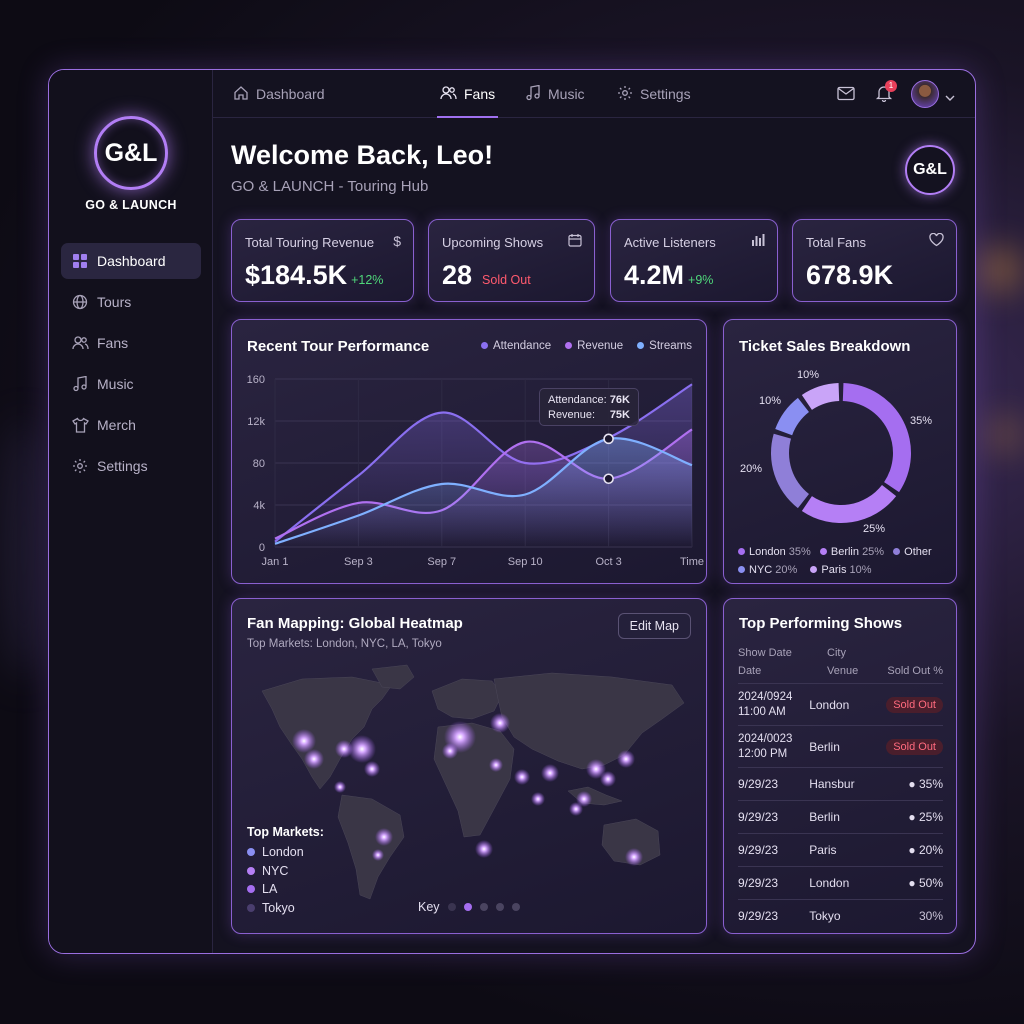 This screenshot has width=1024, height=1024. Describe the element at coordinates (930, 817) in the screenshot. I see `show-status: 25%` at that location.